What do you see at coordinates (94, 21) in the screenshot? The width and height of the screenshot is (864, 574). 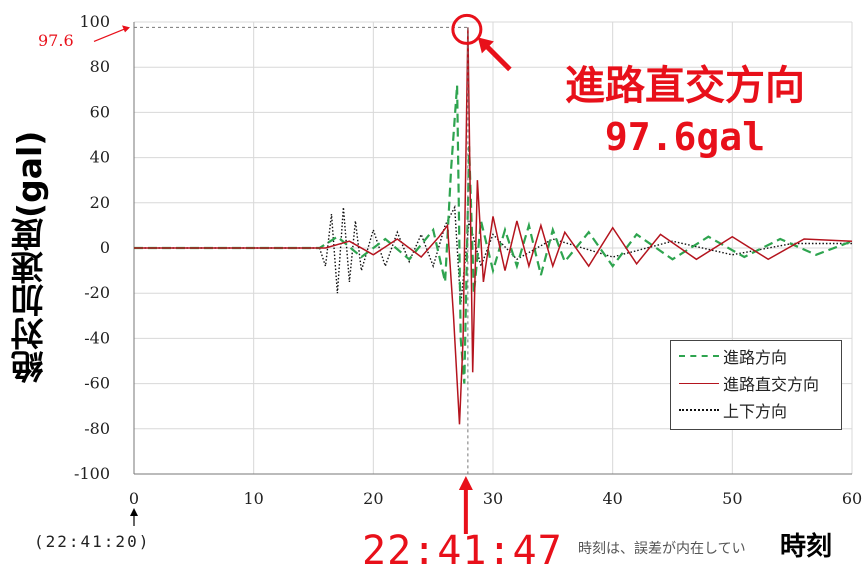 I see `y-tick-label: 100` at bounding box center [94, 21].